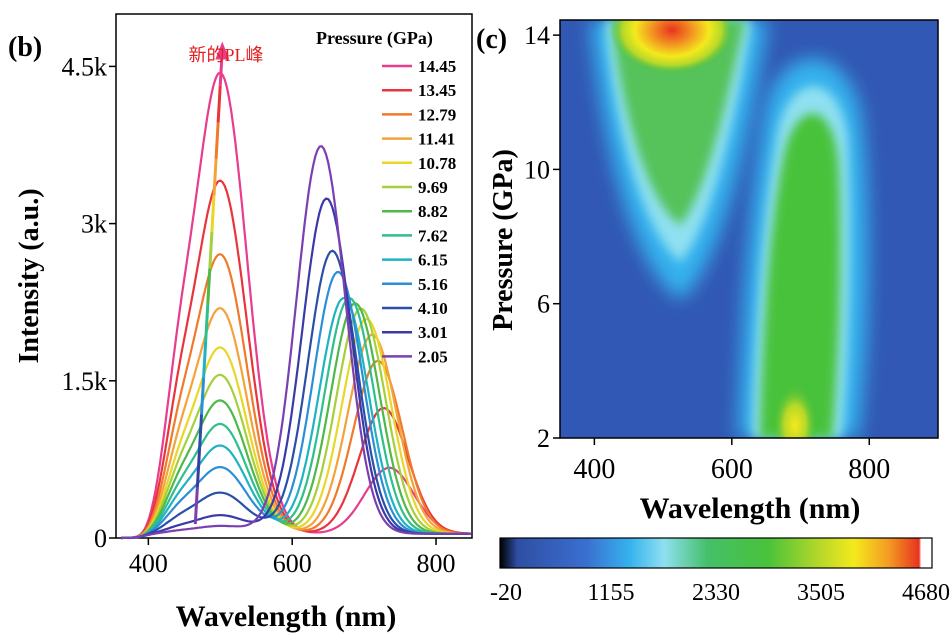  Describe the element at coordinates (433, 332) in the screenshot. I see `legend-label: 3.01` at that location.